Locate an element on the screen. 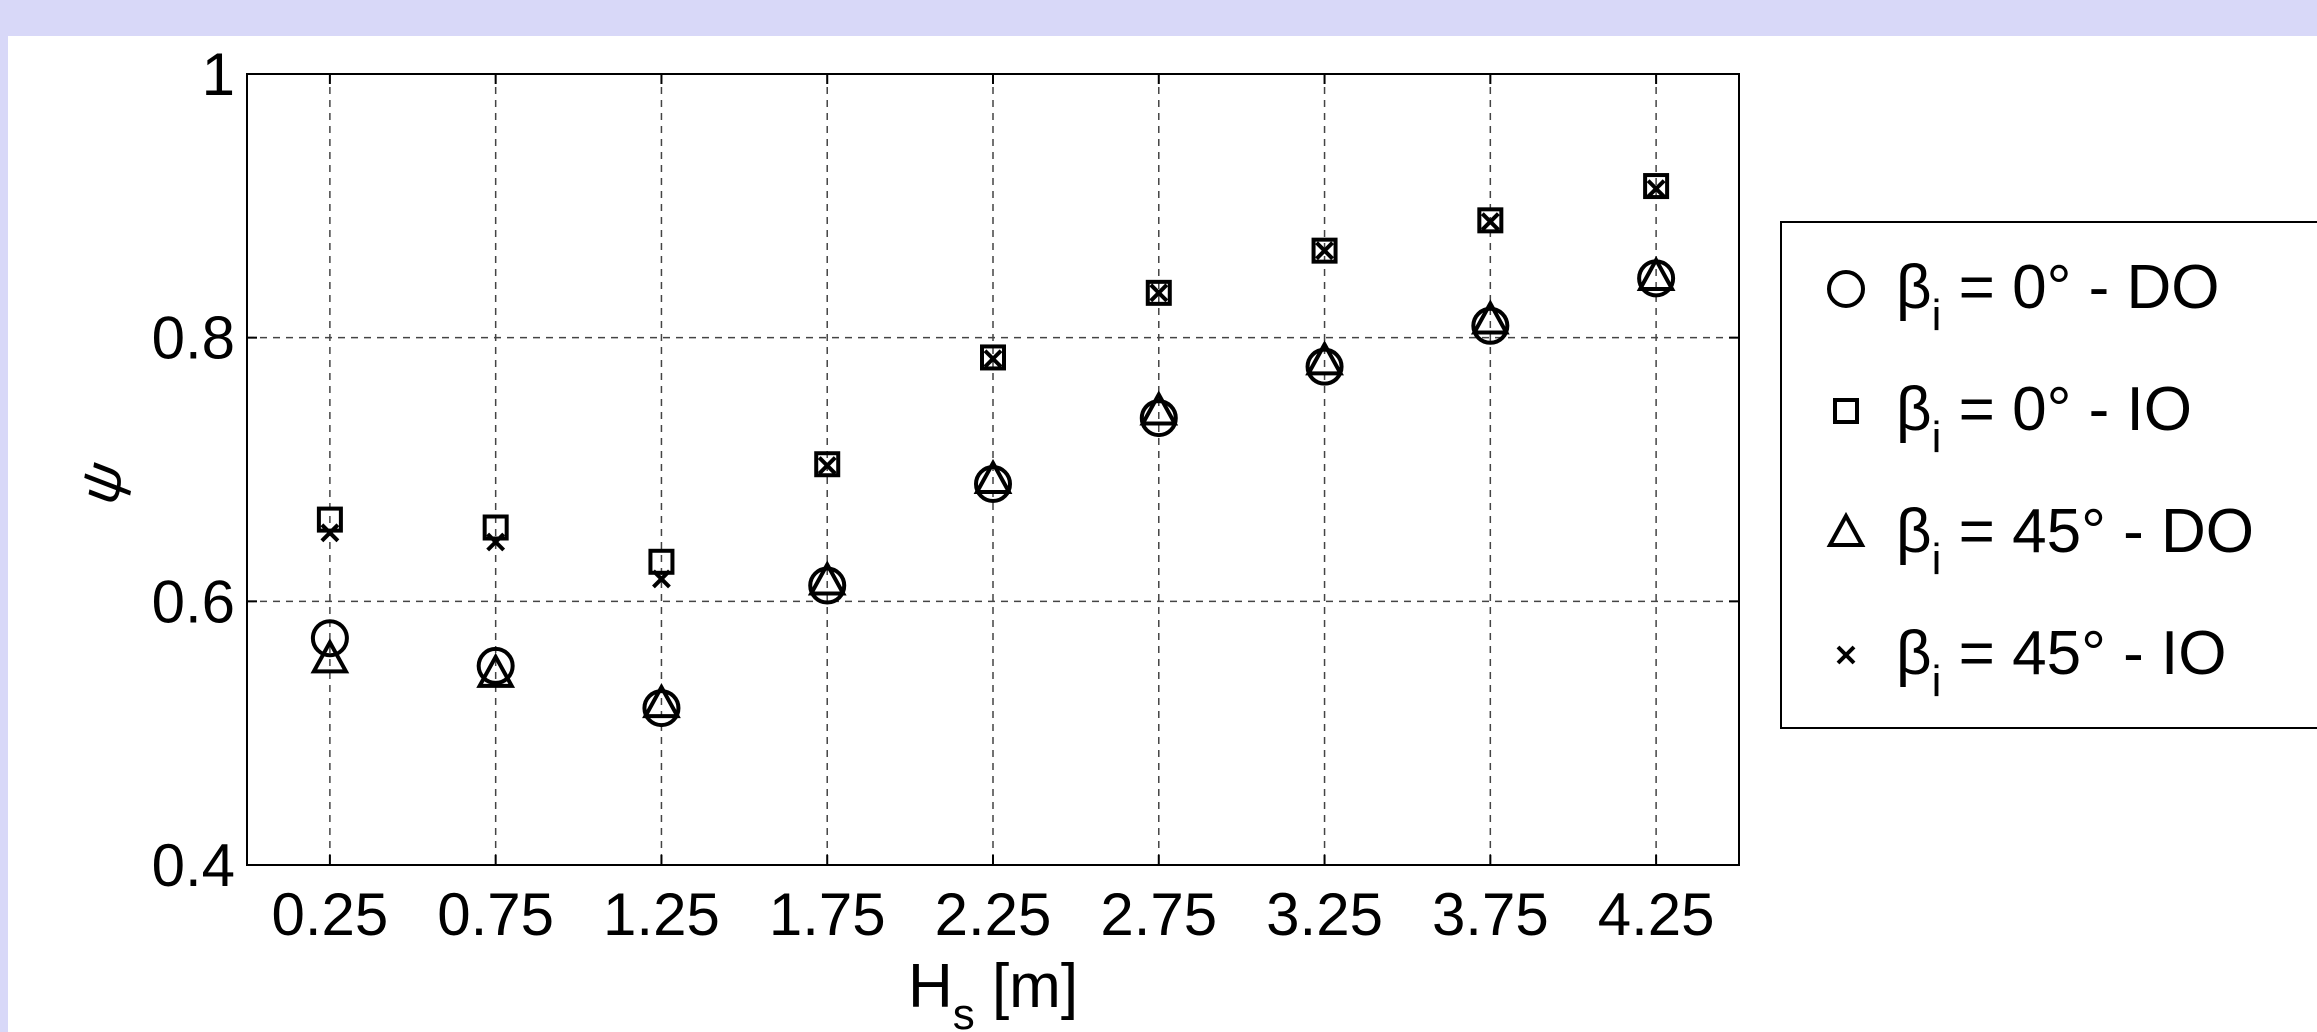 This screenshot has width=2317, height=1032. x-tick-label: 0.75 is located at coordinates (495, 914).